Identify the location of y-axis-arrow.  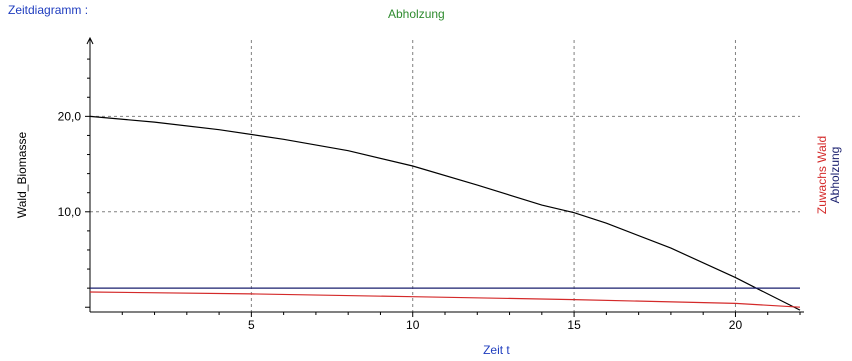
(90, 40).